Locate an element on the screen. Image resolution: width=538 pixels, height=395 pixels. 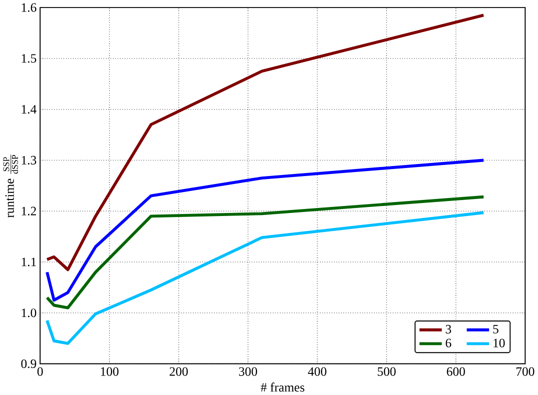
y-tick-label: 1.6 is located at coordinates (29, 7).